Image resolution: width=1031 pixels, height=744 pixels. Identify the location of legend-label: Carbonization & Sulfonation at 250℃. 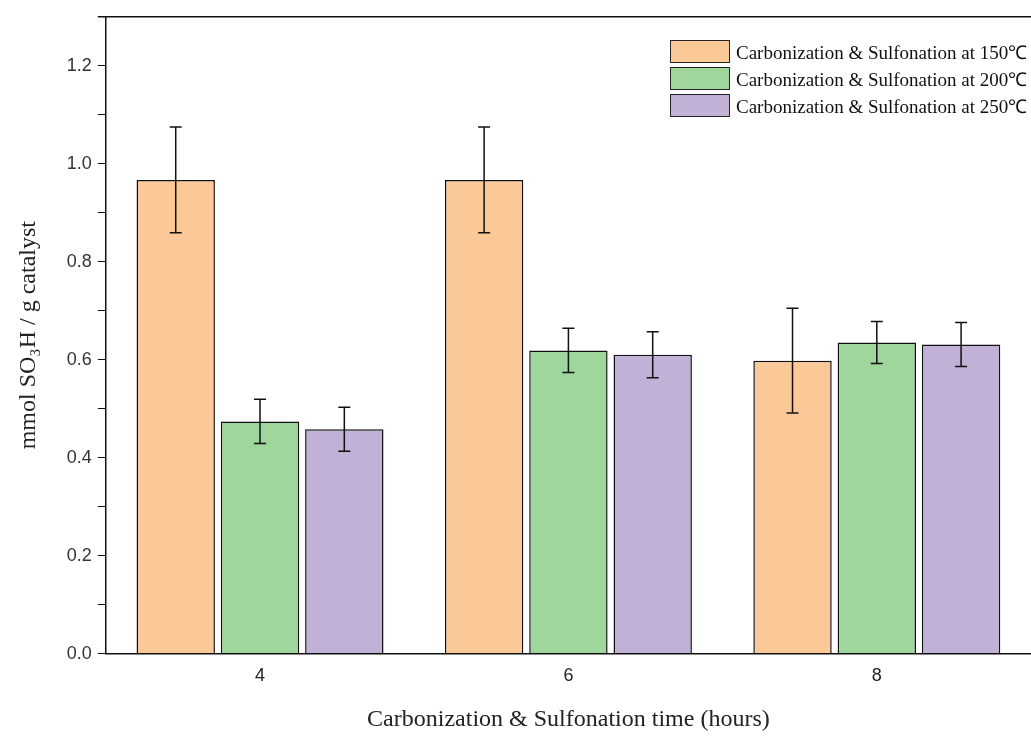
(882, 106).